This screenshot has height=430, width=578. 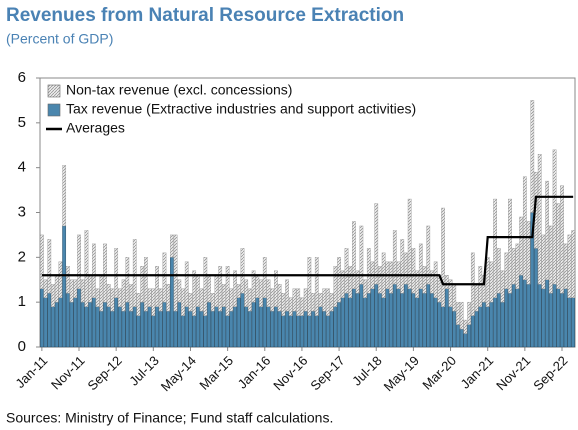 I want to click on y-tick-label: 3, so click(x=22, y=211).